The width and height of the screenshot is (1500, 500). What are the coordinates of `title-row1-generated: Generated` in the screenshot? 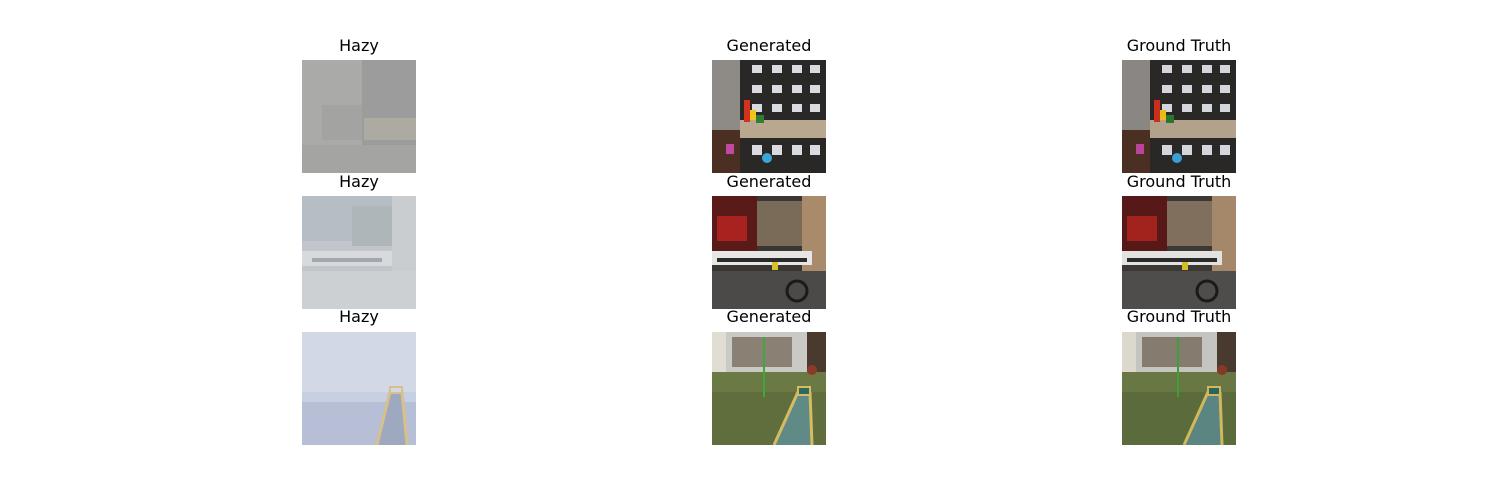 It's located at (769, 45).